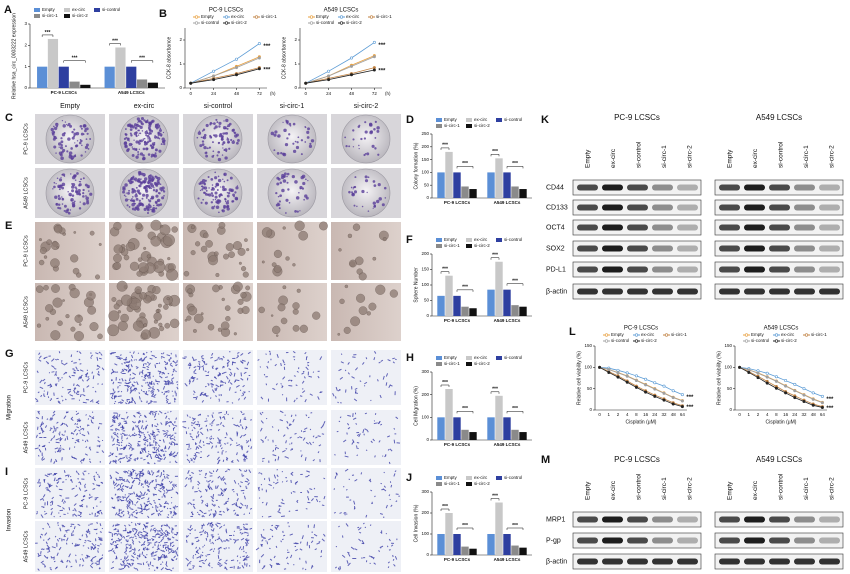  I want to click on photo, so click(366, 493).